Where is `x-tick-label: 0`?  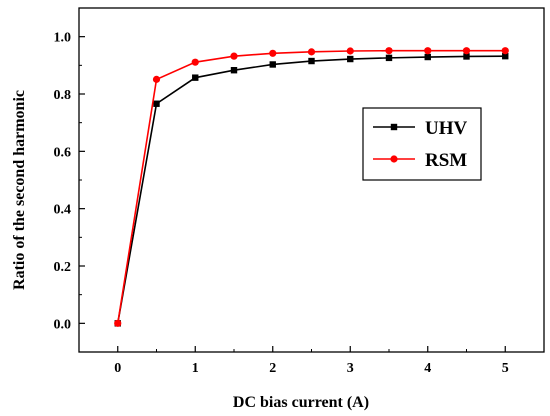 x-tick-label: 0 is located at coordinates (117, 368).